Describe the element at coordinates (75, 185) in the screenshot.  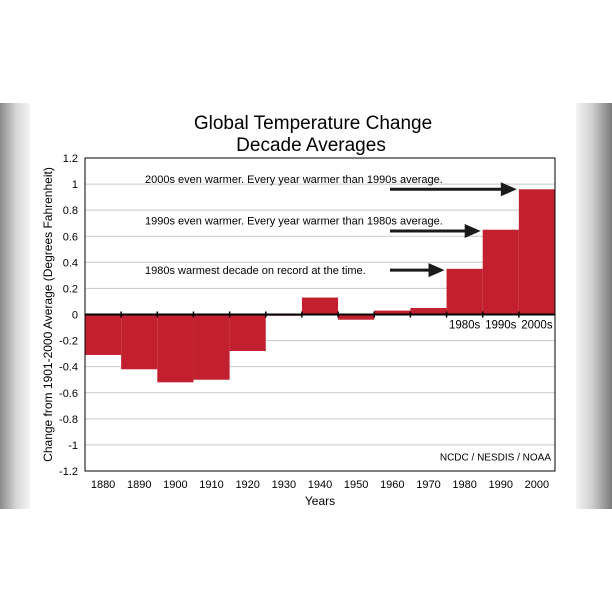
I see `y-tick-label: 1` at that location.